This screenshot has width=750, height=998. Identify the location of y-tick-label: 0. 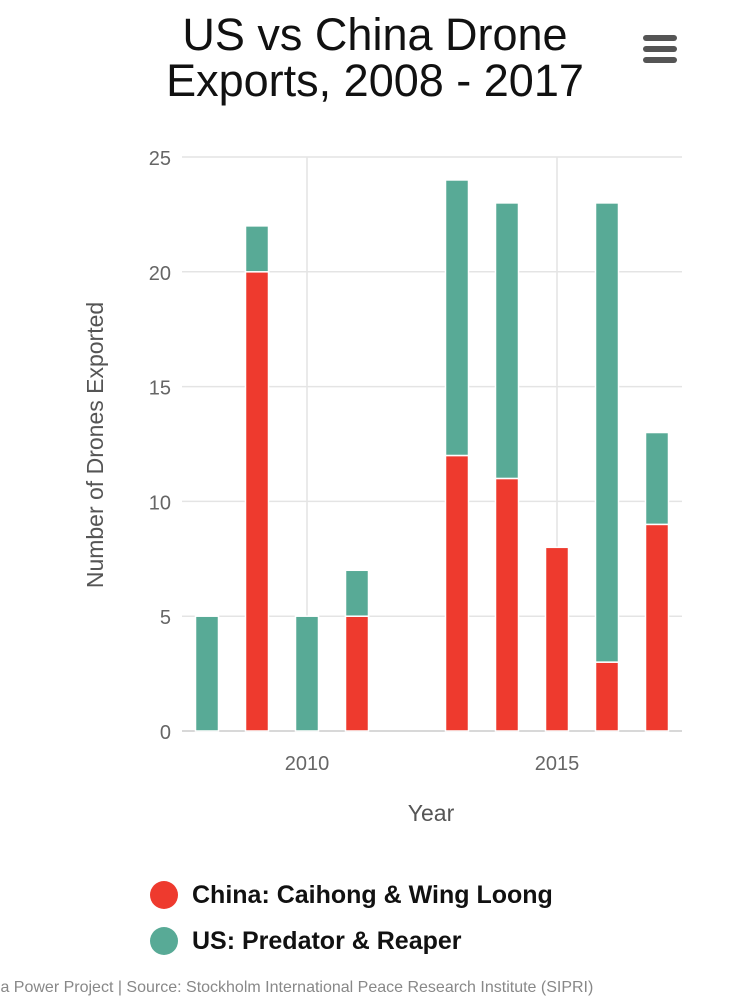
(165, 733).